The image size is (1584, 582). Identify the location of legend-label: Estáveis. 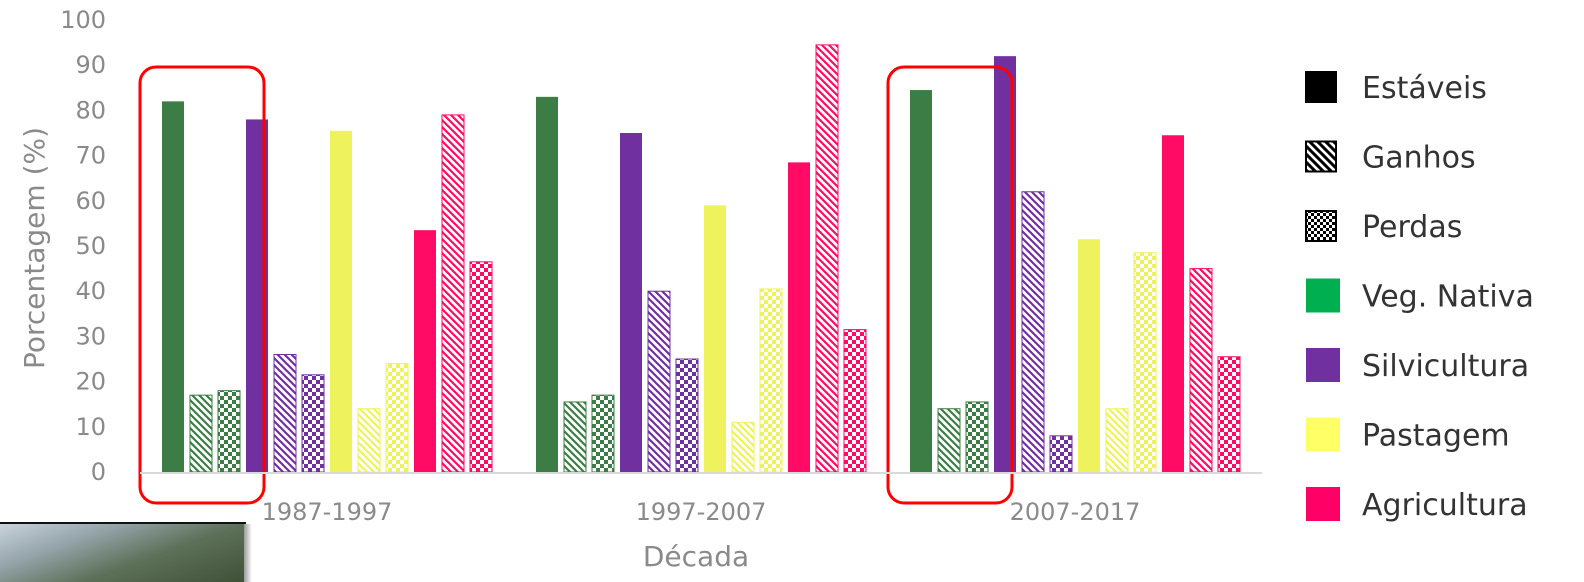
(1424, 88).